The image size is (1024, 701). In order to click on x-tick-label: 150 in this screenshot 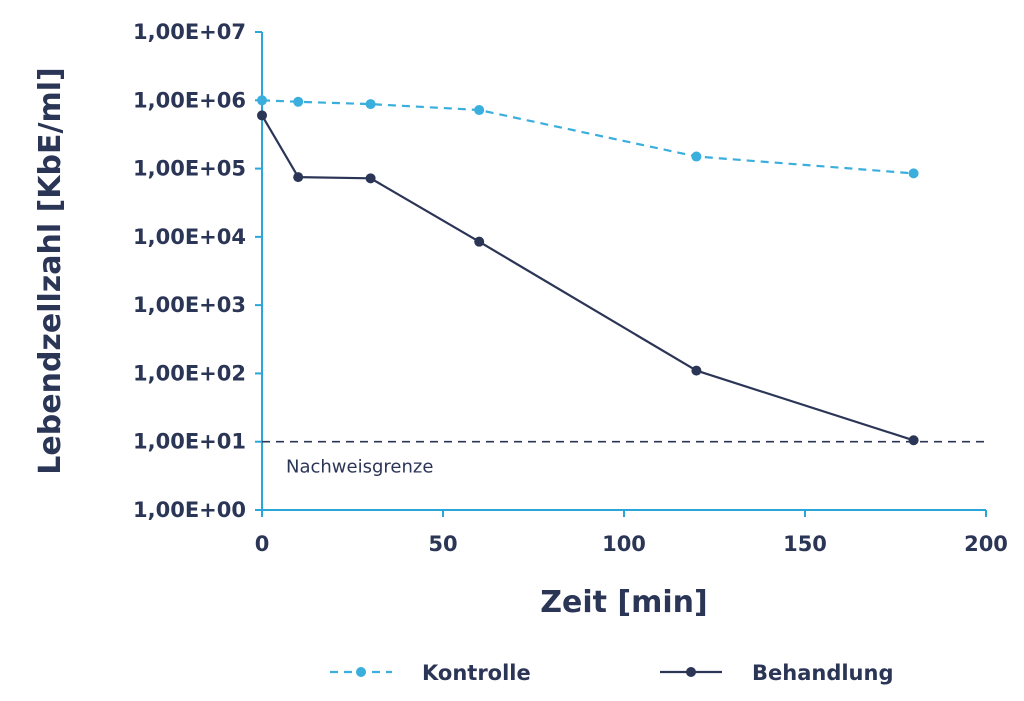, I will do `click(805, 544)`.